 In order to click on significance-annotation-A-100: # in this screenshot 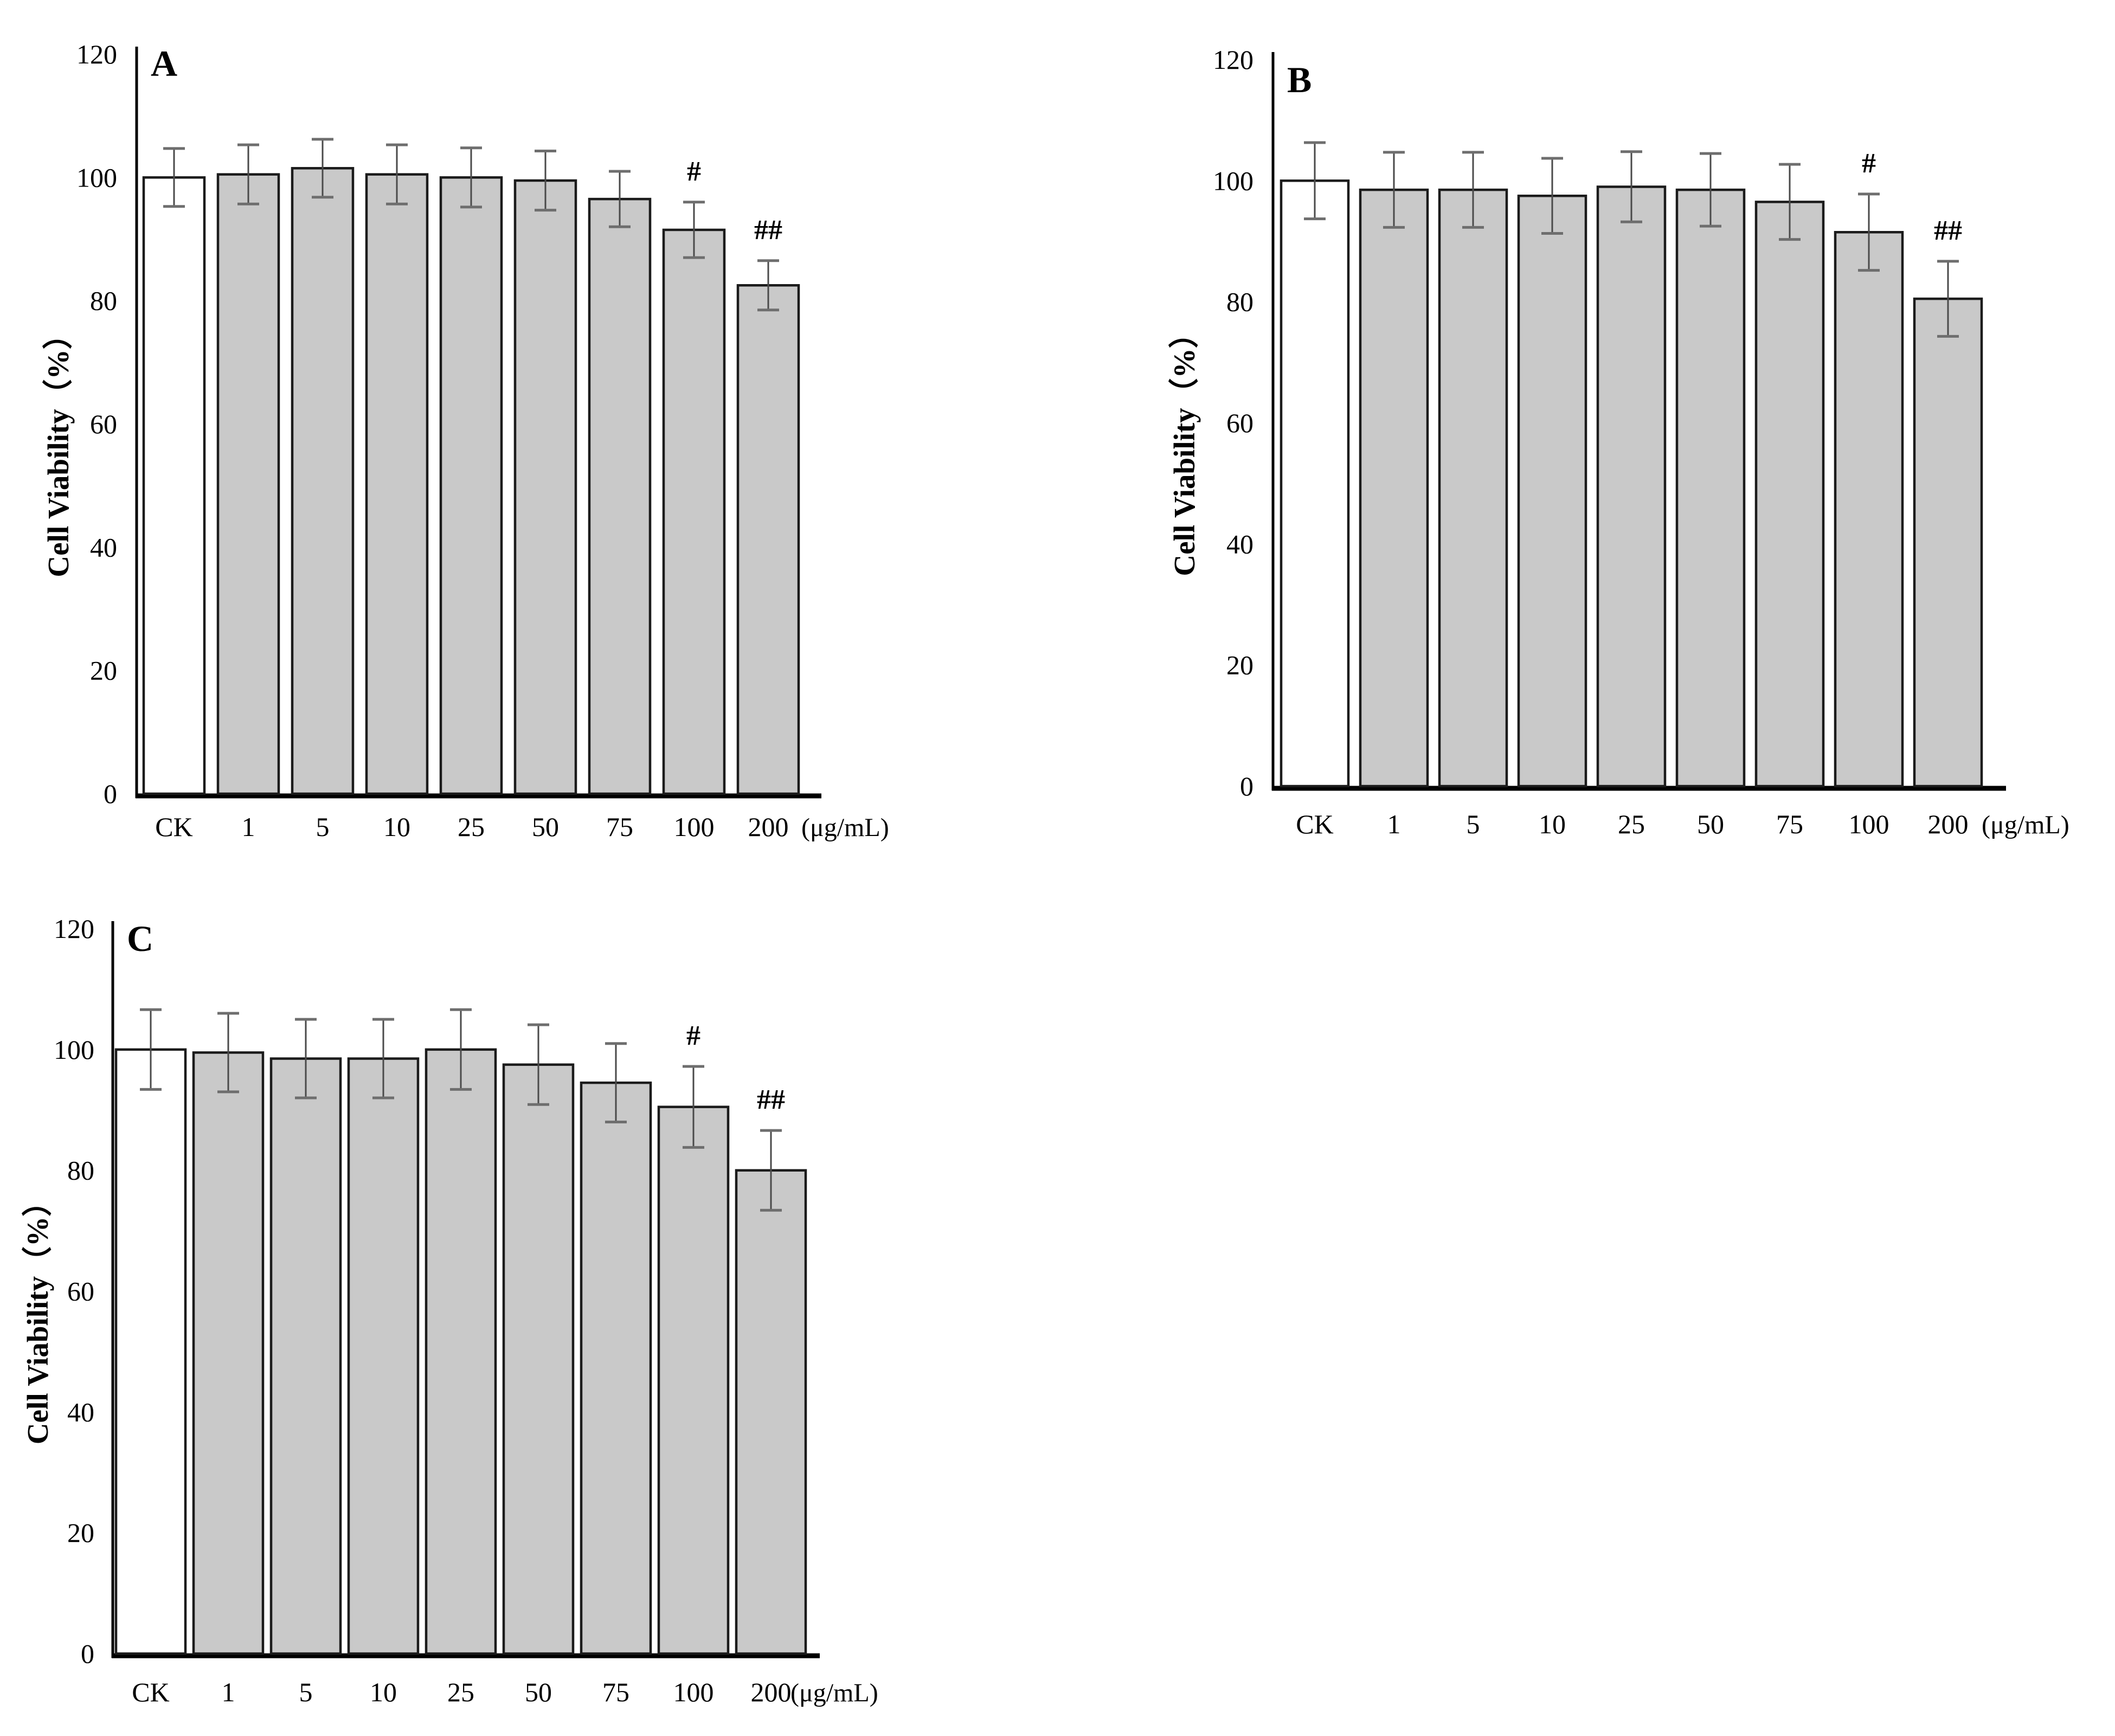, I will do `click(694, 171)`.